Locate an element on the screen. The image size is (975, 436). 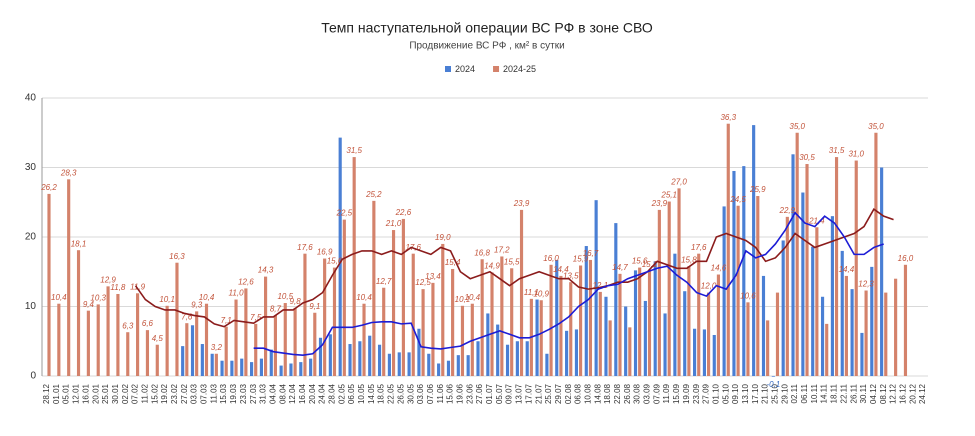
x-tick-label: 15.02 is located at coordinates (154, 393).